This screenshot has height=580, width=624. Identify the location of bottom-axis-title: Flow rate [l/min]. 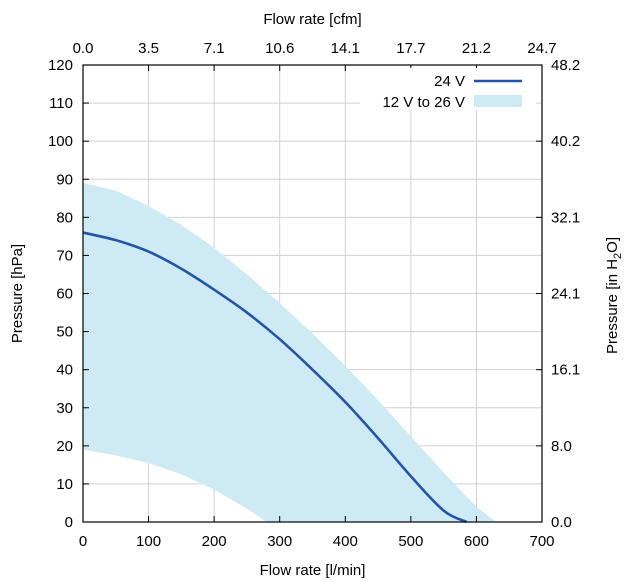
(313, 570).